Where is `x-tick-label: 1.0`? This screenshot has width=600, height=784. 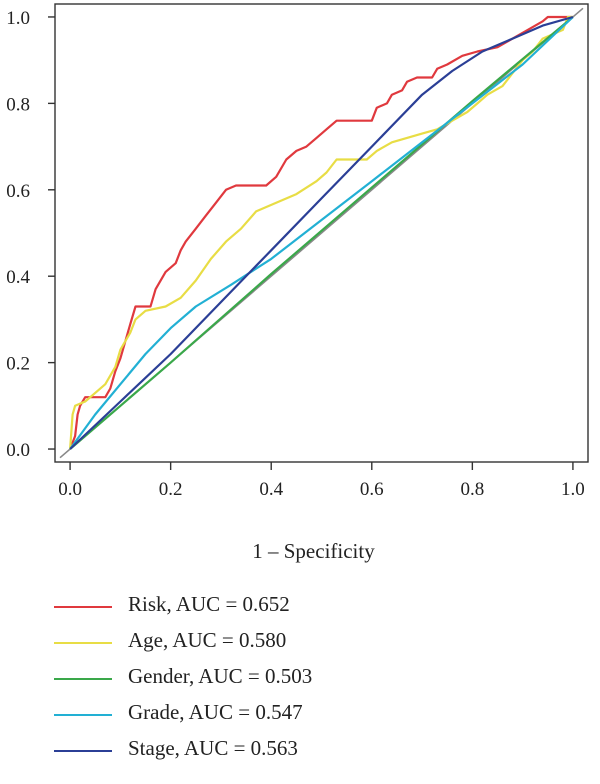 x-tick-label: 1.0 is located at coordinates (573, 489).